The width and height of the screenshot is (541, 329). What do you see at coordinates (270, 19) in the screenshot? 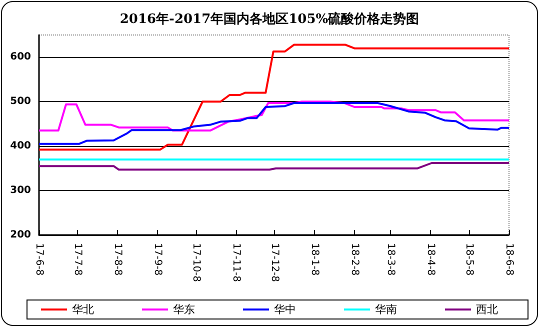
I see `chart-title: 2016年-2017年国内各地区105%硫酸价格走势图` at bounding box center [270, 19].